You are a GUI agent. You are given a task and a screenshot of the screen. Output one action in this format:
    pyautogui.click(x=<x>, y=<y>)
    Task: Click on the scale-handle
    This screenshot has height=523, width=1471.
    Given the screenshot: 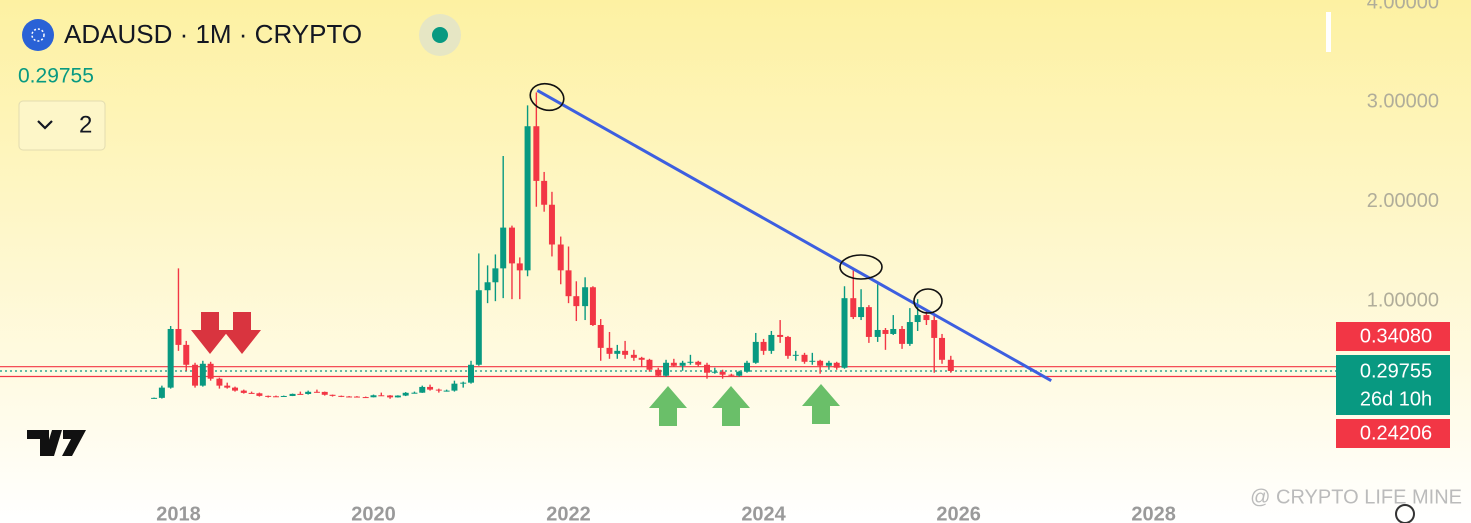 What is the action you would take?
    pyautogui.click(x=1328, y=32)
    